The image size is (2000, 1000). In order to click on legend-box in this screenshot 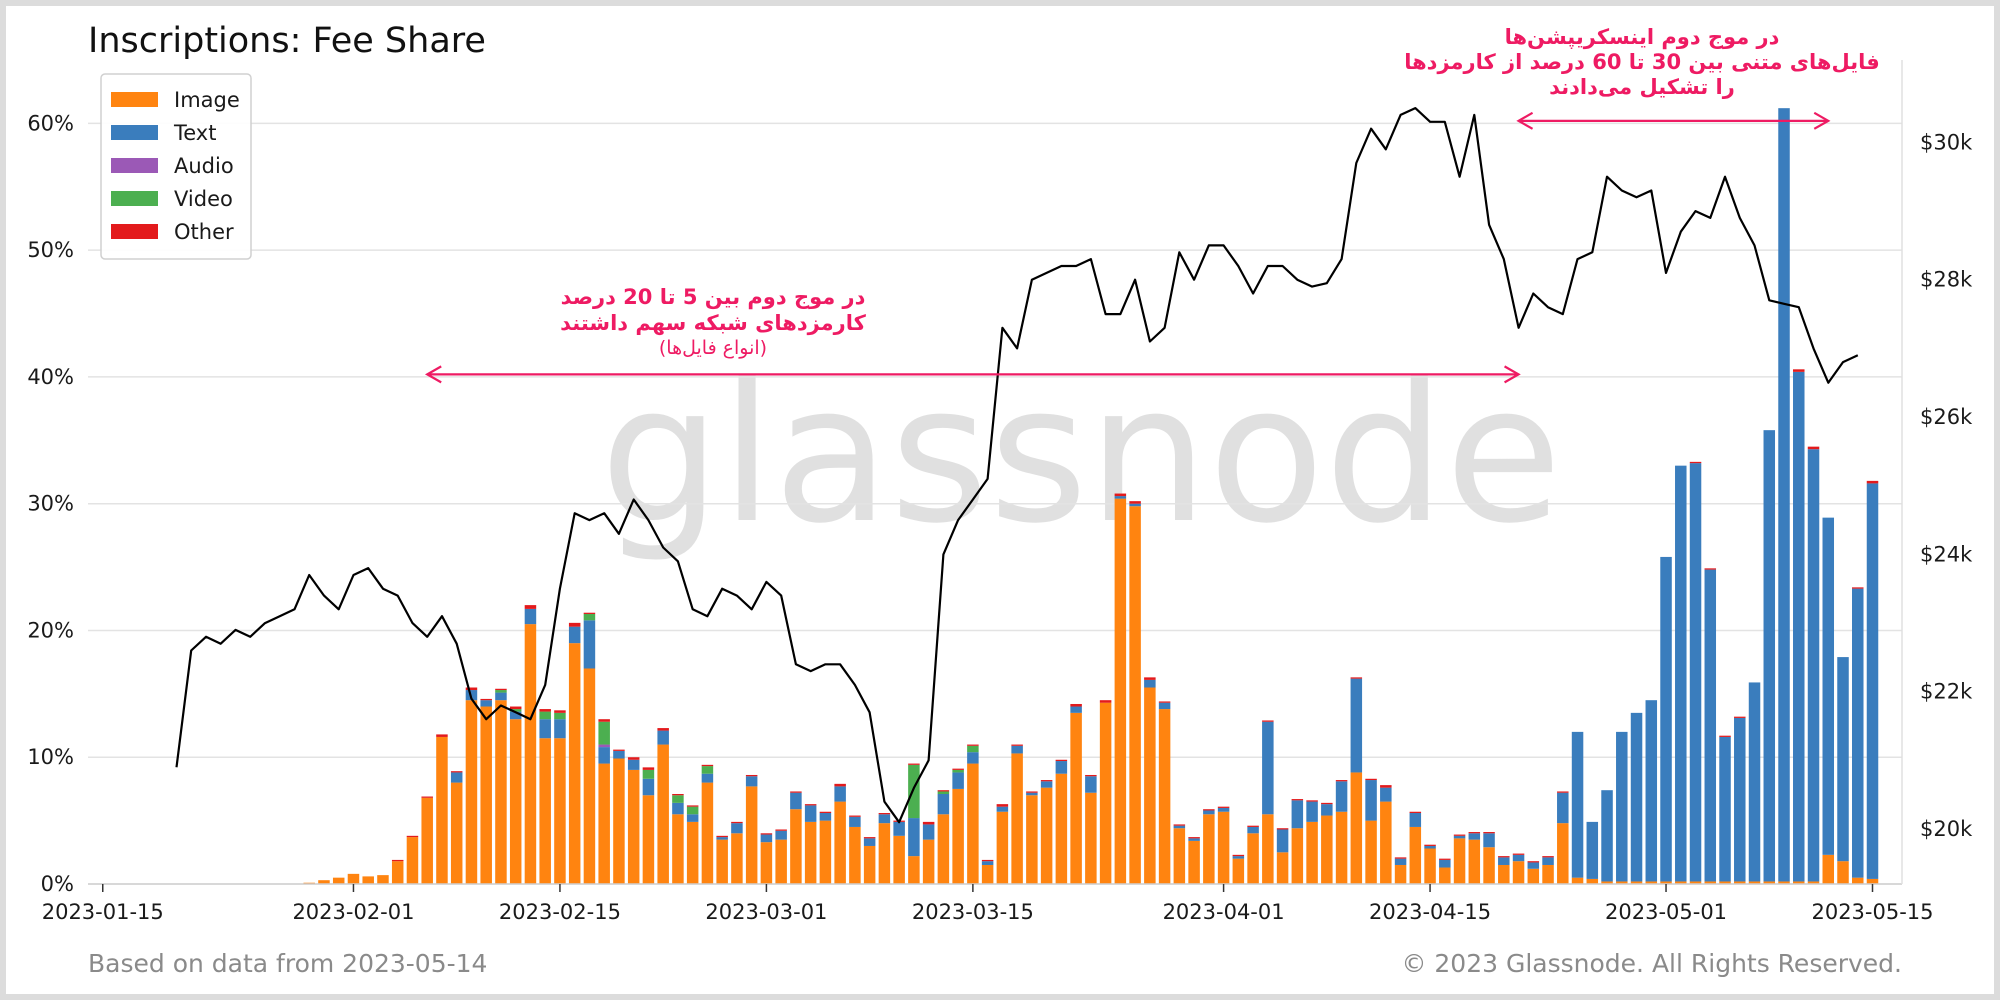, I will do `click(176, 166)`.